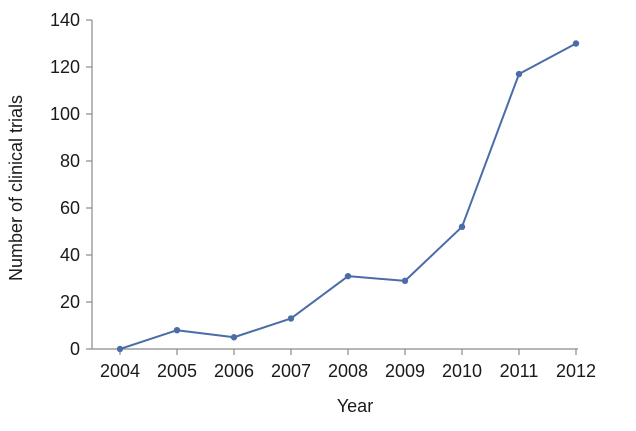 The height and width of the screenshot is (431, 636). What do you see at coordinates (405, 371) in the screenshot?
I see `x-tick-label: 2009` at bounding box center [405, 371].